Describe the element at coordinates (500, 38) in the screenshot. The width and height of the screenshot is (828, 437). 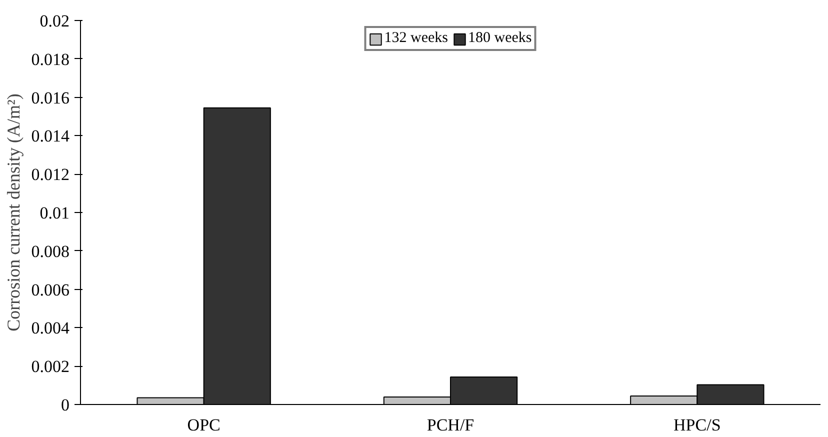
I see `legend-label: 180 weeks` at that location.